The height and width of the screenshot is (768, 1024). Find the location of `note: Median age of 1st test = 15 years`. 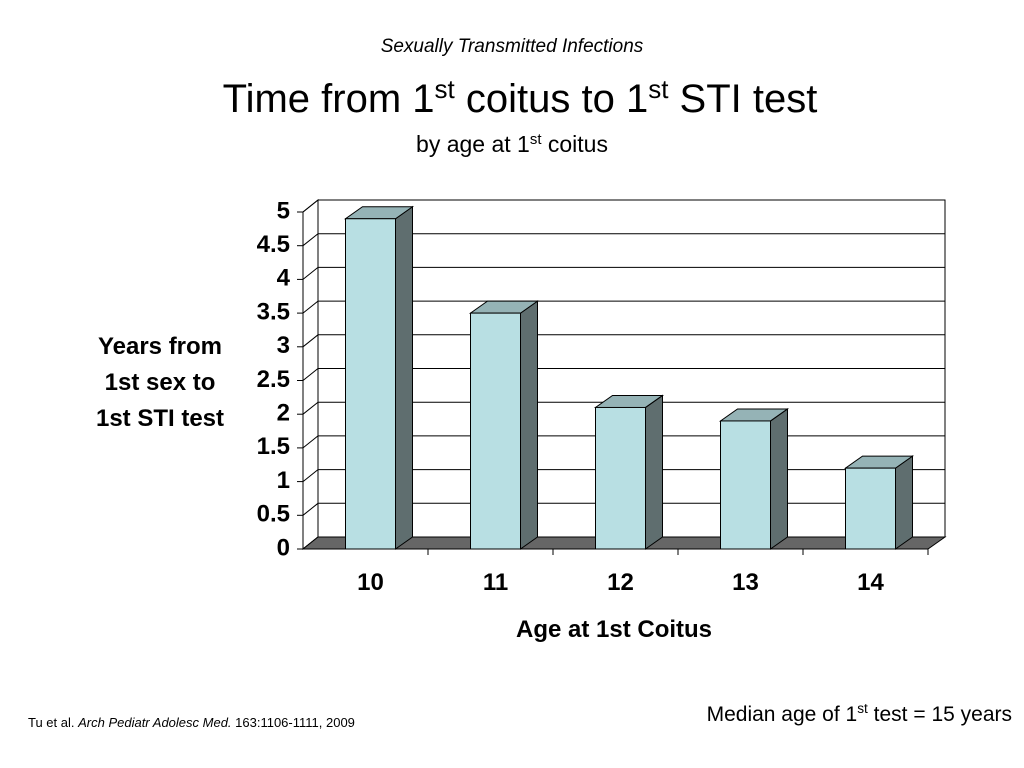

note: Median age of 1st test = 15 years is located at coordinates (859, 713).